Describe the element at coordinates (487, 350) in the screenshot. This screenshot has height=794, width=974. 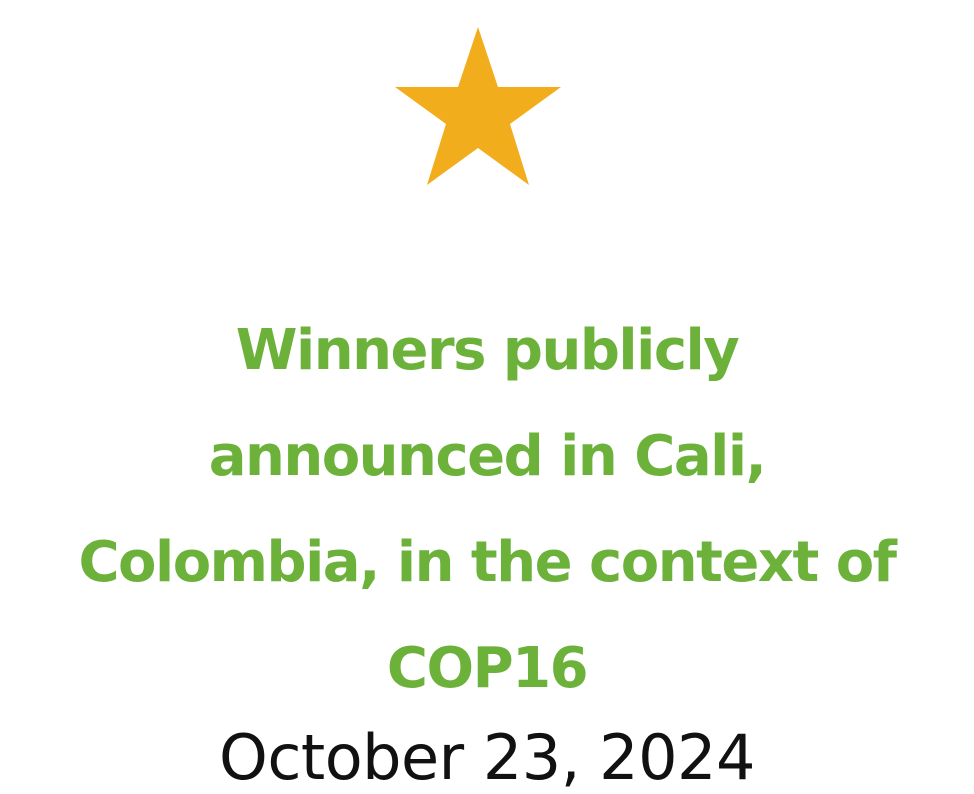
I see `headline-line-1: Winners publicly` at that location.